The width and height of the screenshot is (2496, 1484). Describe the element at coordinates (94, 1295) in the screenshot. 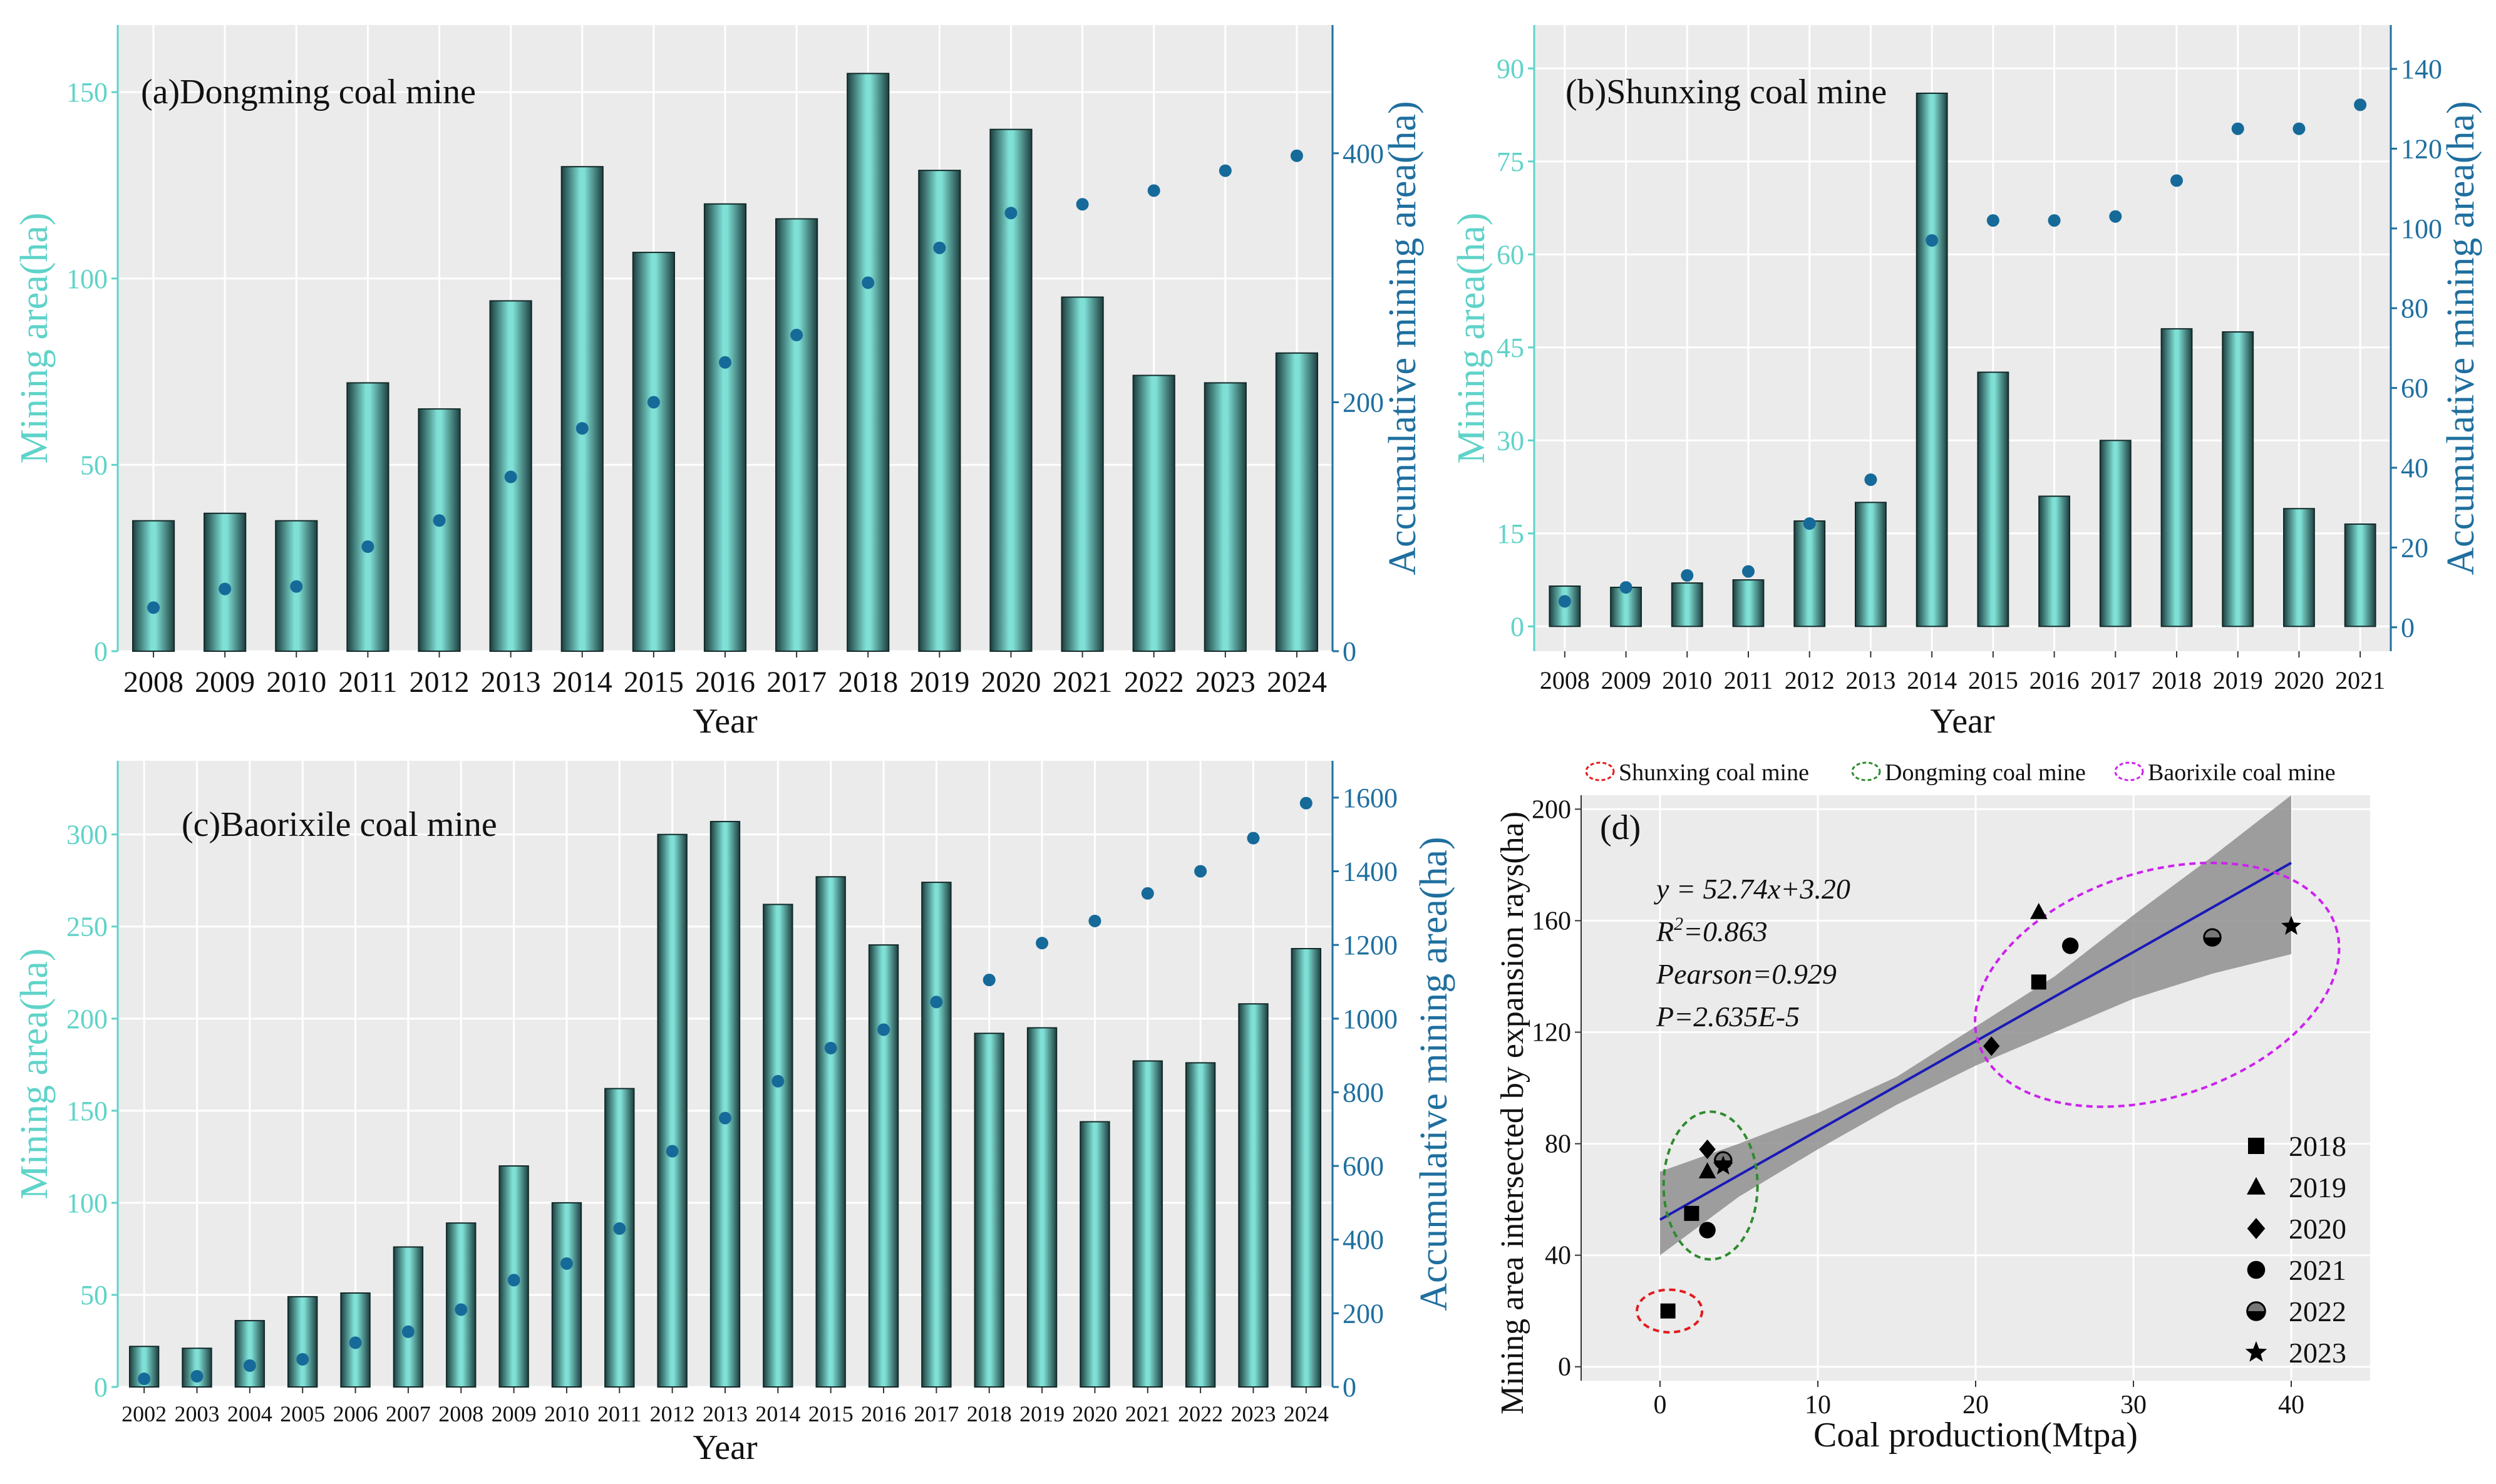

I see `left-tick-label: 50` at that location.